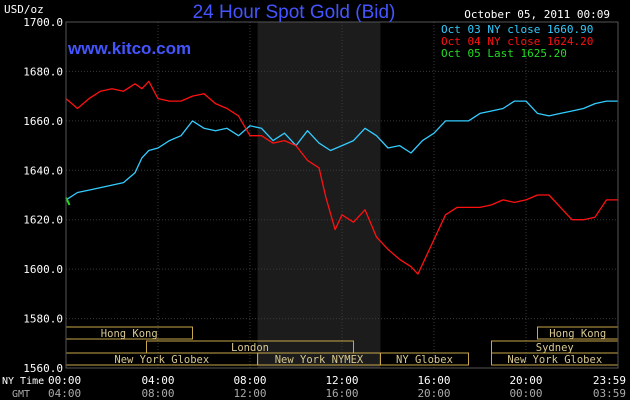 The height and width of the screenshot is (400, 630). What do you see at coordinates (157, 380) in the screenshot?
I see `x-tick-label-ny: 04:00` at bounding box center [157, 380].